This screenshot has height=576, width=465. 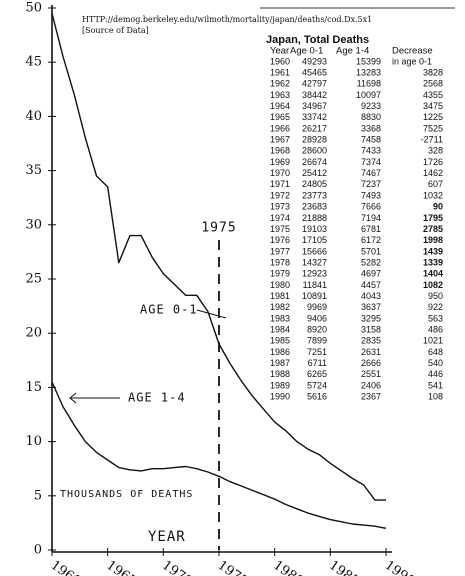 What do you see at coordinates (371, 117) in the screenshot?
I see `table-cell: 8830` at bounding box center [371, 117].